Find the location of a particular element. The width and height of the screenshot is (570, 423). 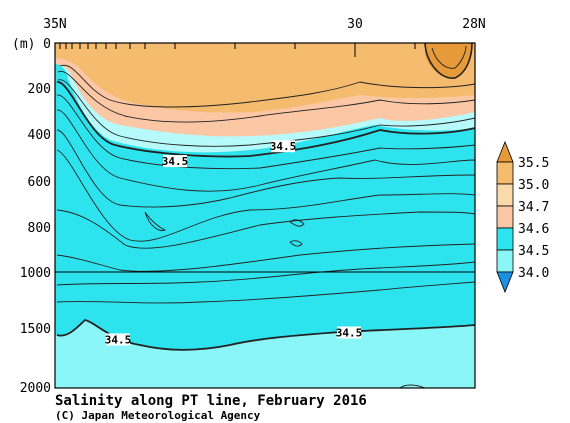

y-tick-label: 200 is located at coordinates (39, 89).